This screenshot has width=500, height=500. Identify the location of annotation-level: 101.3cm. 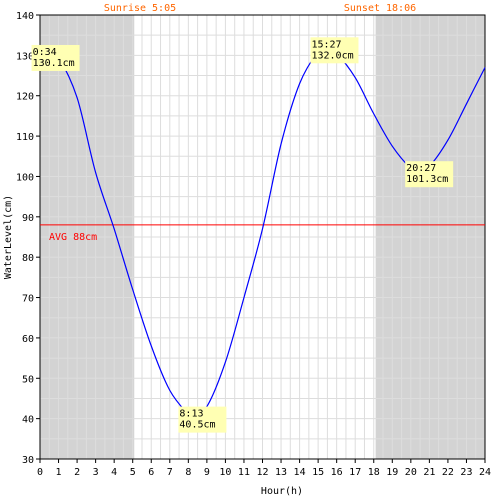
(427, 179).